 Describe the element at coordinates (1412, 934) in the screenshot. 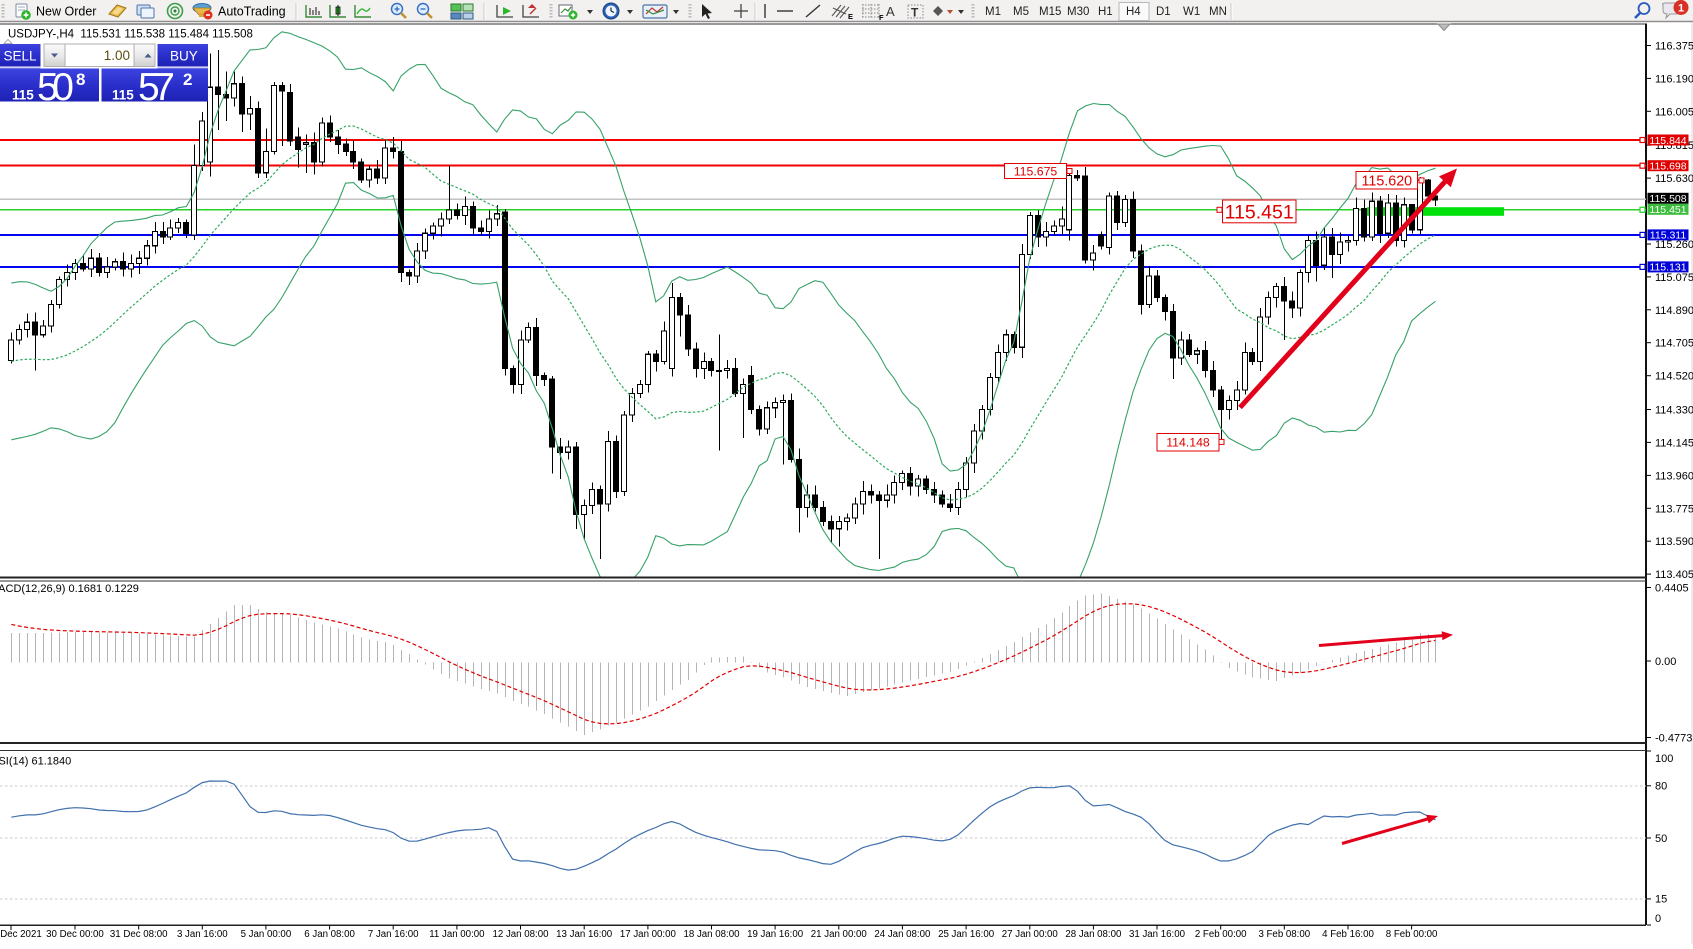

I see `svg-text: 8 Feb 00:00` at that location.